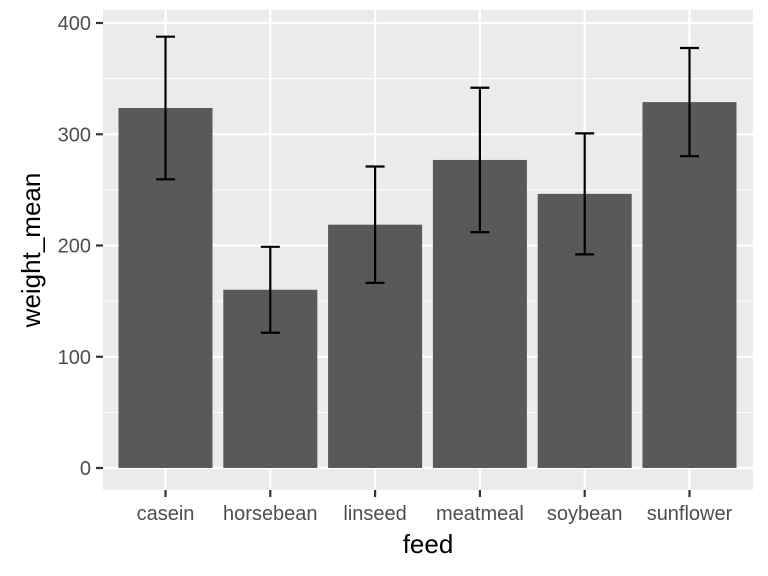  What do you see at coordinates (689, 285) in the screenshot?
I see `bar-sunflower` at bounding box center [689, 285].